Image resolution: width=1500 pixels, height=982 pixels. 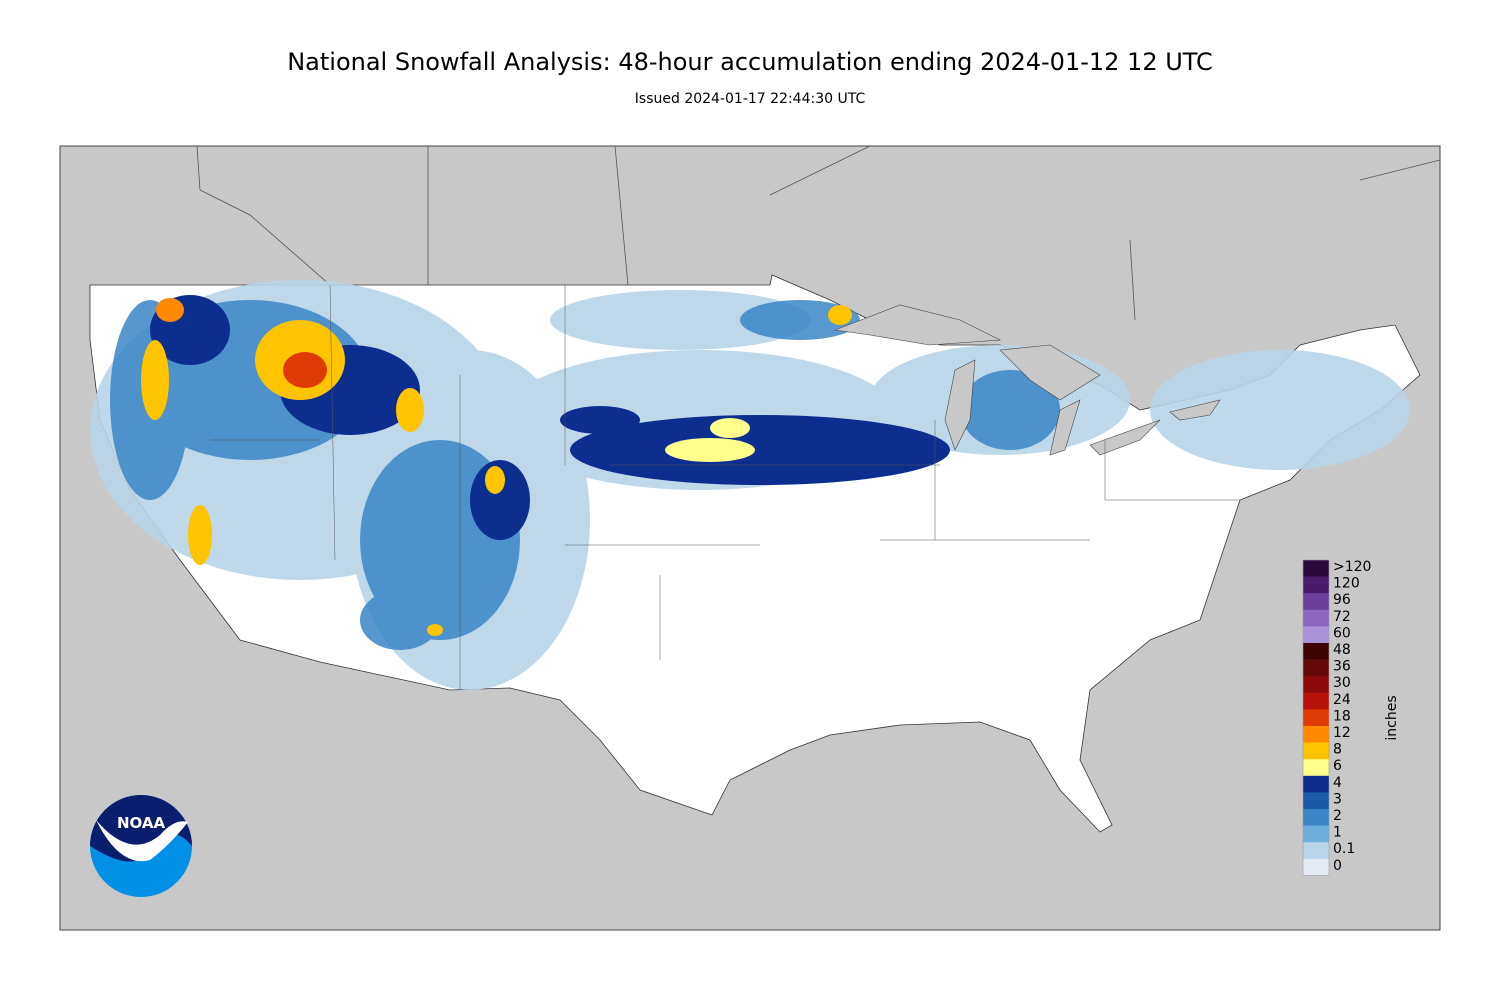 I want to click on legend-label: 8, so click(x=1337, y=750).